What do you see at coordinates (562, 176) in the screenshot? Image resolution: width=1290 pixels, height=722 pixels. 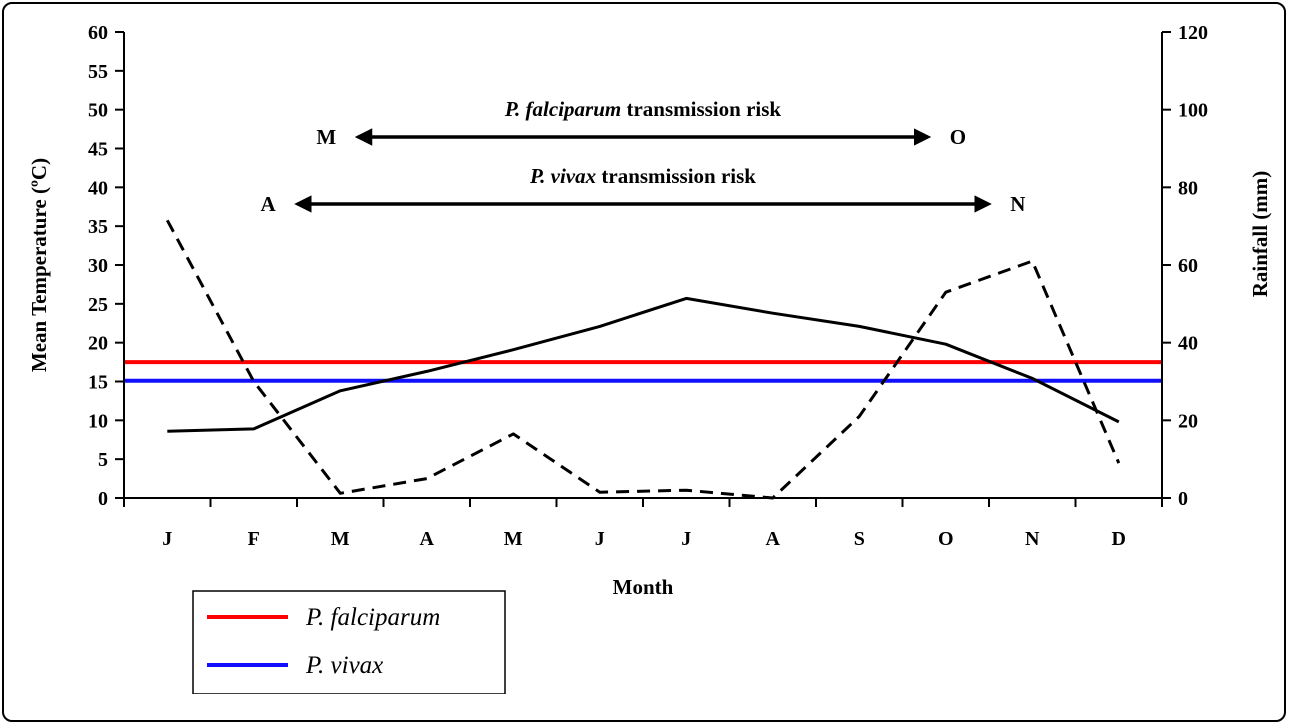 I see `species-name: P. vivax` at bounding box center [562, 176].